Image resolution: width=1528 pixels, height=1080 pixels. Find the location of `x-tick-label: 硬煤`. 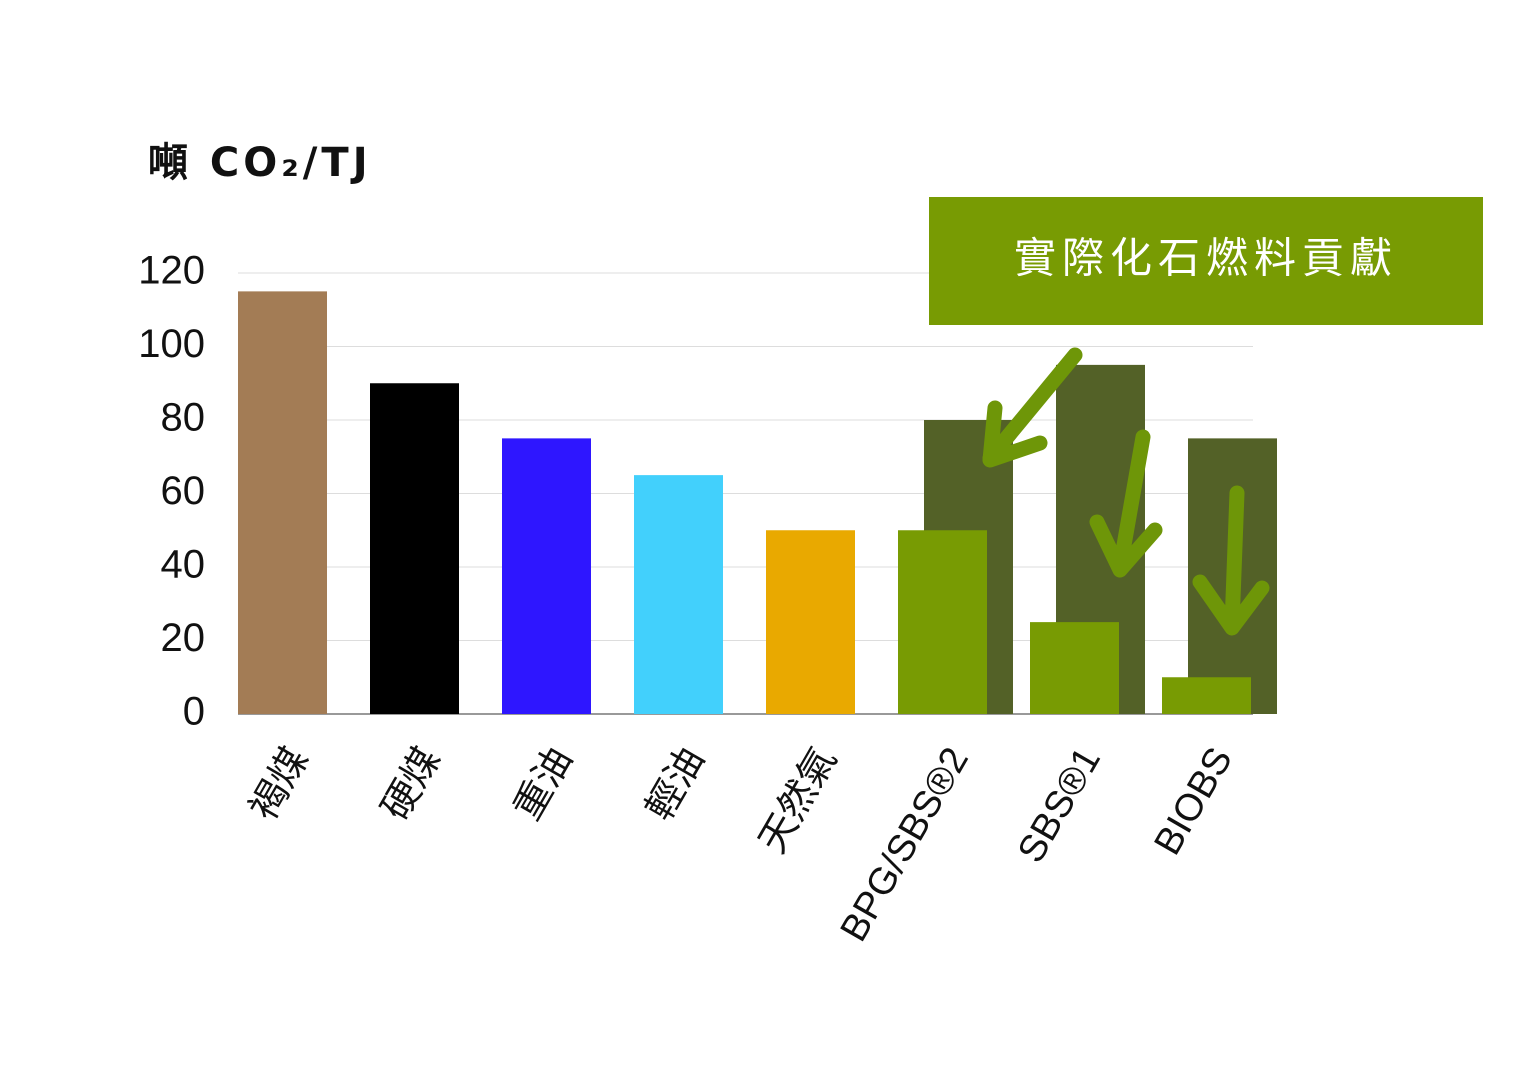

x-tick-label: 硬煤 is located at coordinates (412, 784).